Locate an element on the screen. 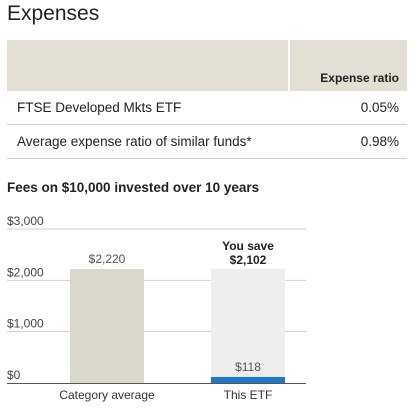 This screenshot has width=415, height=418. bar-this-etf is located at coordinates (248, 379).